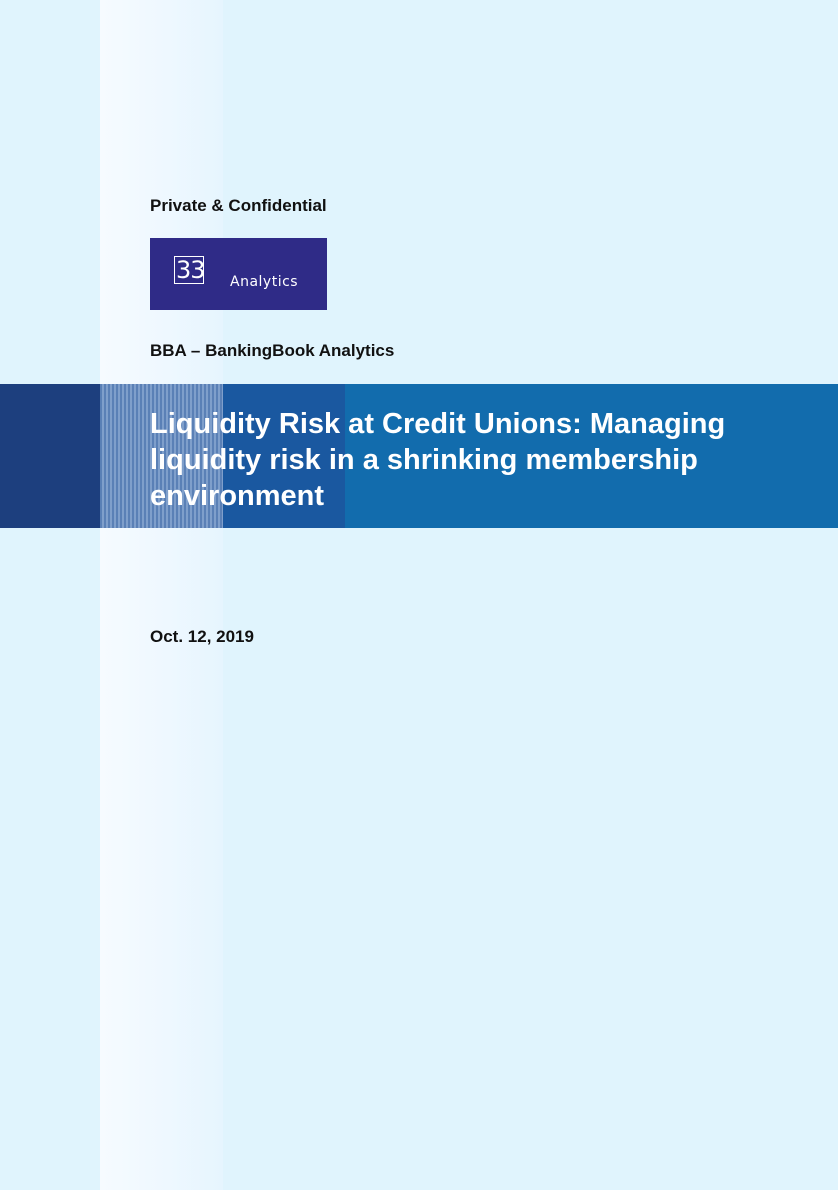  Describe the element at coordinates (264, 282) in the screenshot. I see `logo-wordmark: Analytics` at that location.